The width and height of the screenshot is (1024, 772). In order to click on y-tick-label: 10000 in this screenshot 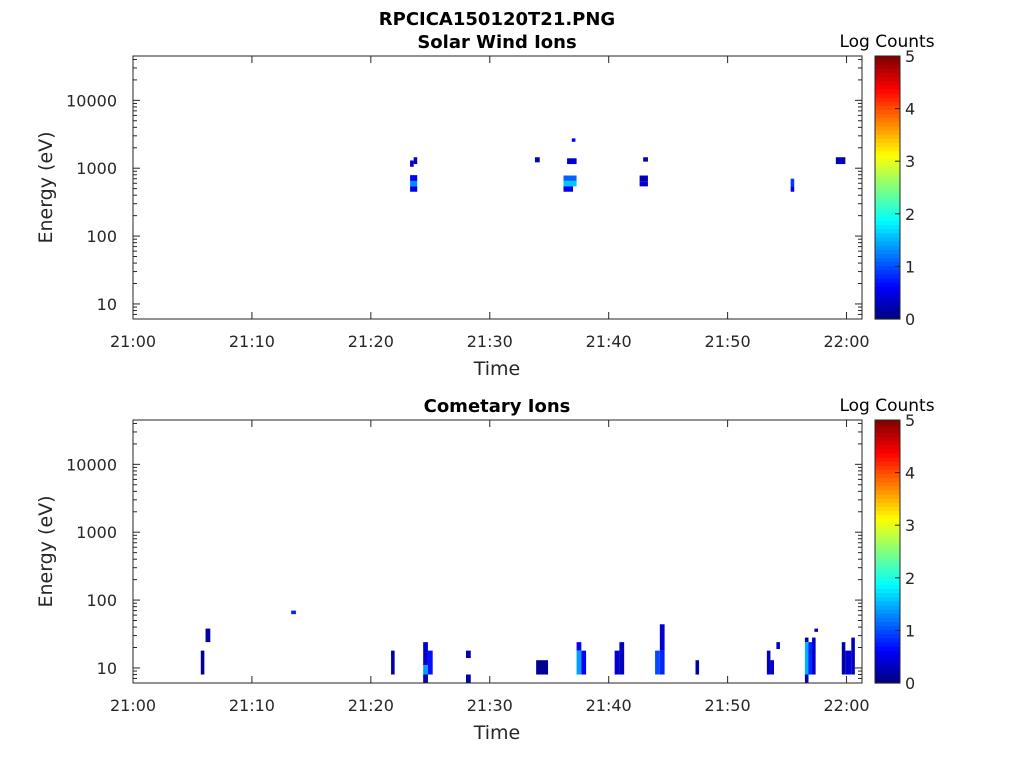, I will do `click(91, 464)`.